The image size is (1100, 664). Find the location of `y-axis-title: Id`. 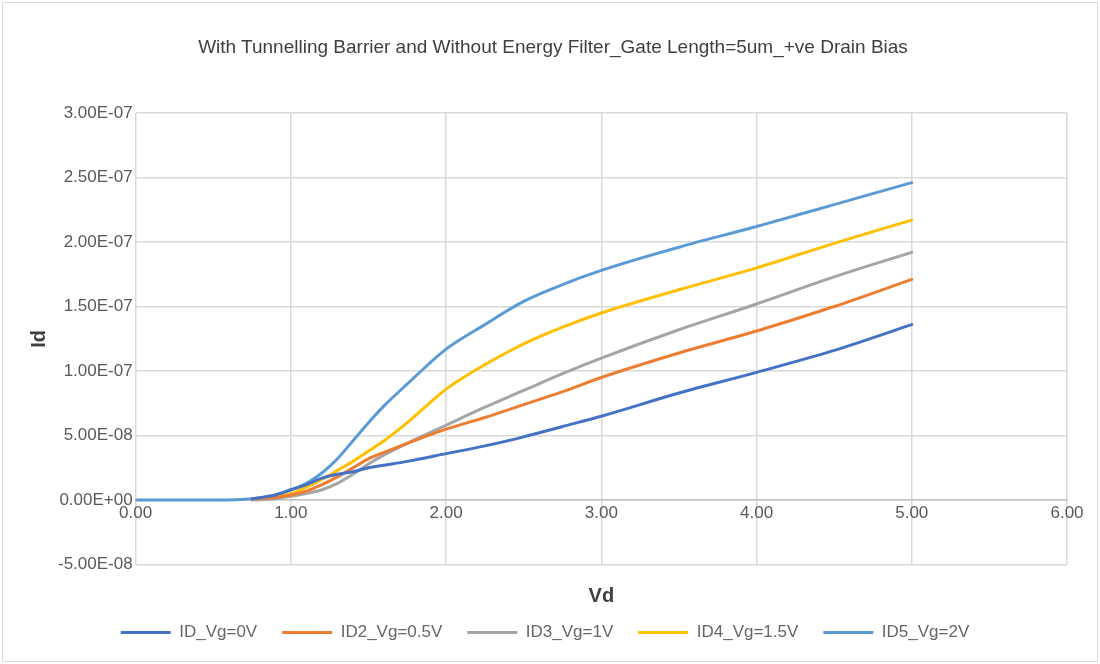

y-axis-title: Id is located at coordinates (37, 338).